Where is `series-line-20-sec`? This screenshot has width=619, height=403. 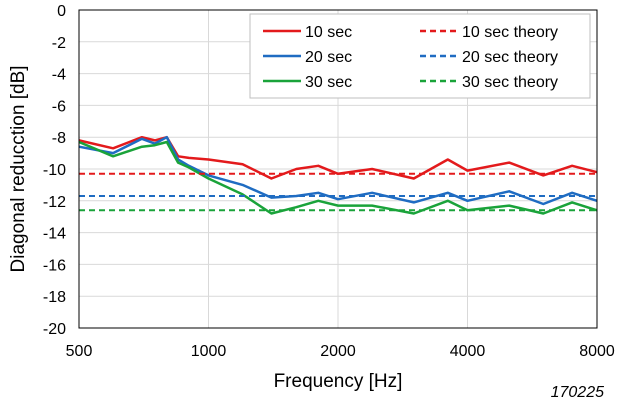 series-line-20-sec is located at coordinates (338, 170).